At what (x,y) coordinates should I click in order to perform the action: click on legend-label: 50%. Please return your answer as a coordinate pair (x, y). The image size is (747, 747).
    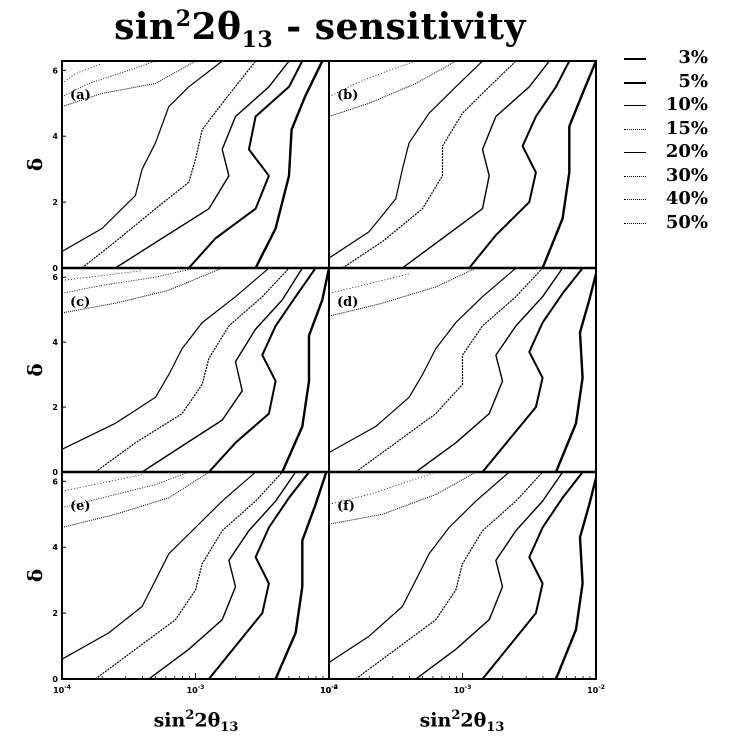
    Looking at the image, I should click on (686, 222).